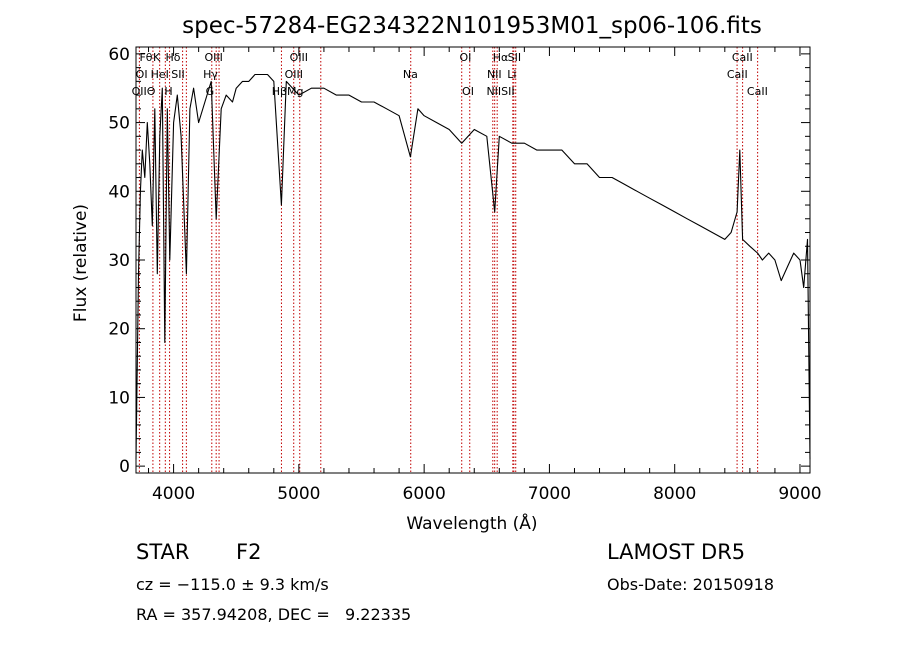  What do you see at coordinates (298, 494) in the screenshot?
I see `x-tick-label: 5000` at bounding box center [298, 494].